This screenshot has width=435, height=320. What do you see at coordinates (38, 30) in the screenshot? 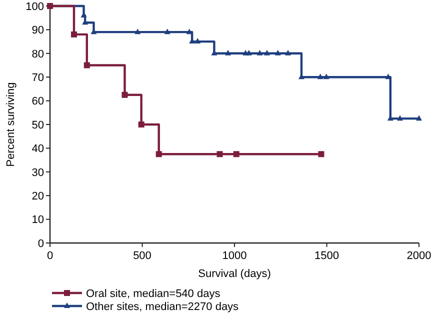
I see `y-tick-label: 90` at bounding box center [38, 30].